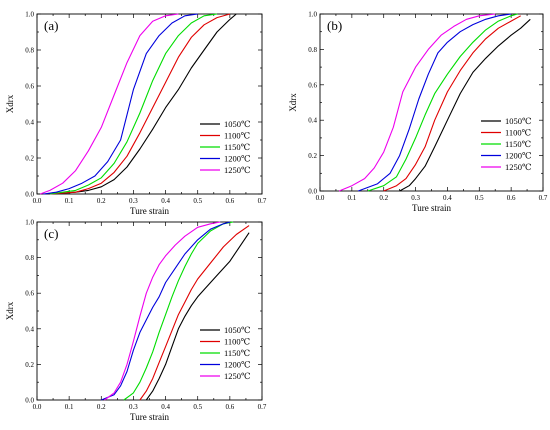  What do you see at coordinates (51, 25) in the screenshot?
I see `panel-label: (a)` at bounding box center [51, 25].